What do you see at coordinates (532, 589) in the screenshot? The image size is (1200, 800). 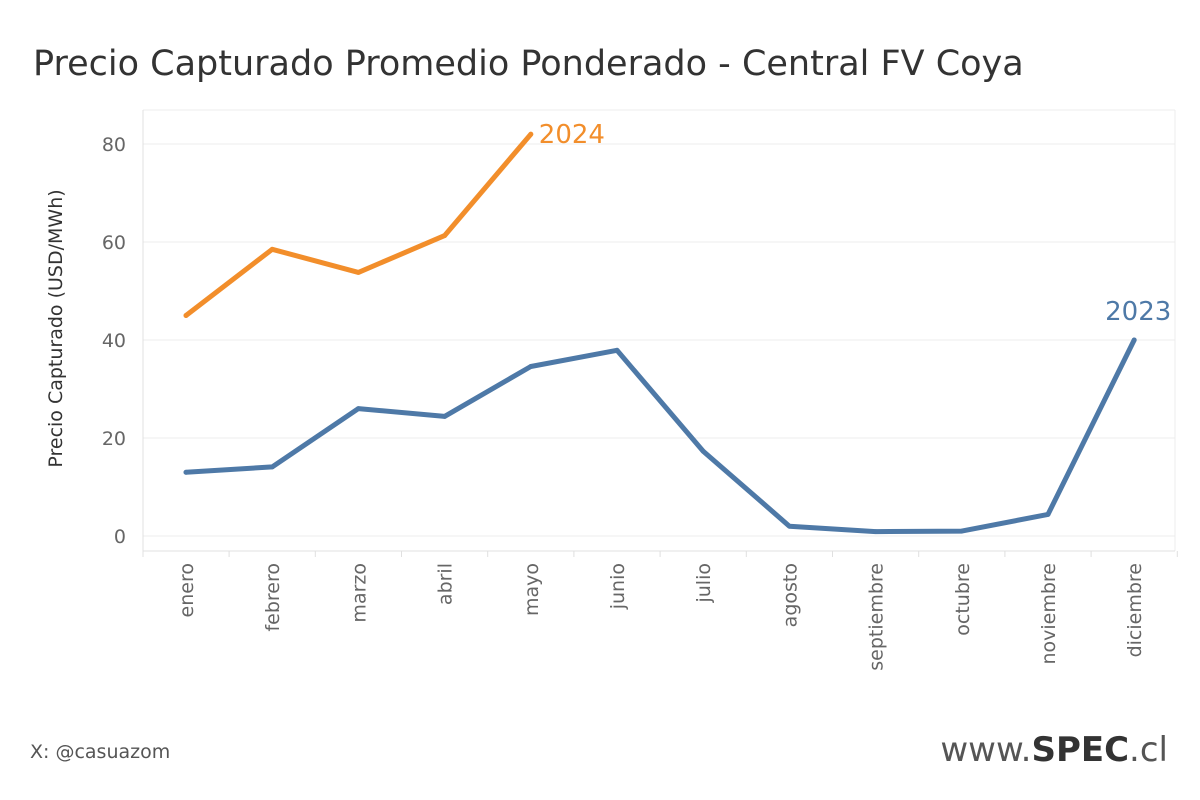 I see `x-tick-label: mayo` at bounding box center [532, 589].